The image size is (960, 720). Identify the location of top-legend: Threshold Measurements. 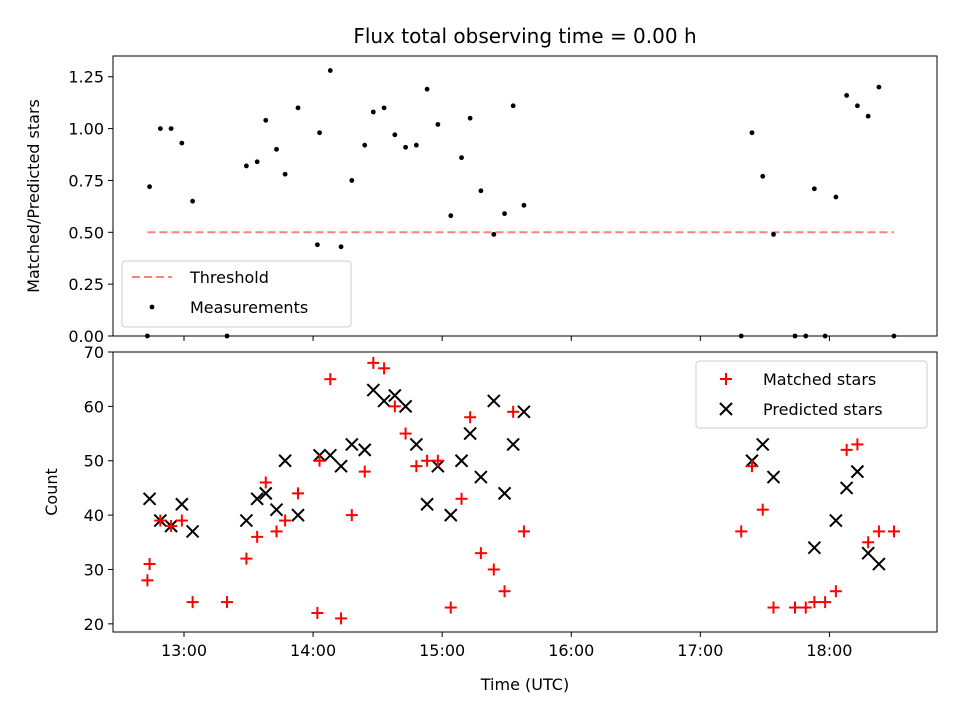
(236, 294).